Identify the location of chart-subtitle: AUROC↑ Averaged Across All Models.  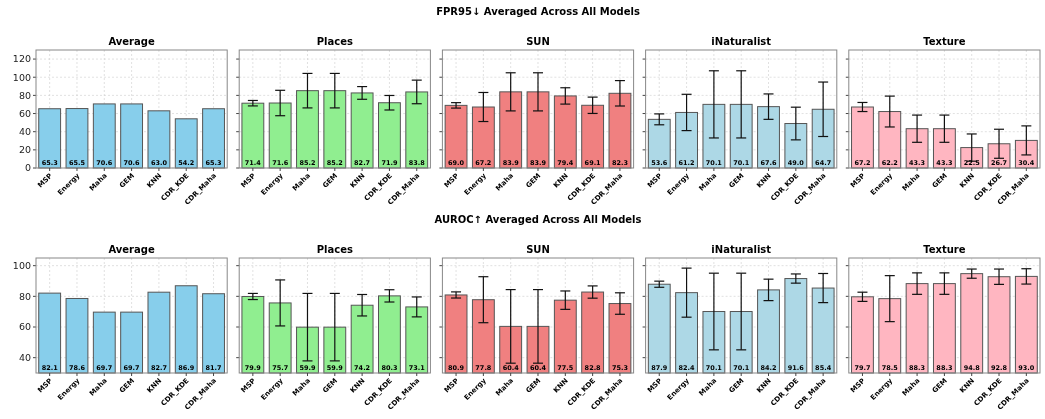
(538, 219).